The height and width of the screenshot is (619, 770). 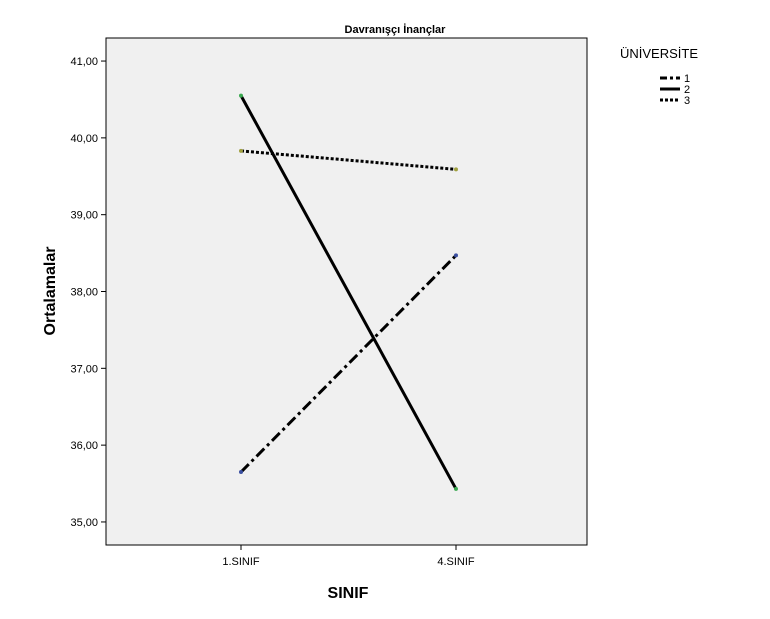 I want to click on x-tick-label: 4.SINIF, so click(x=456, y=562).